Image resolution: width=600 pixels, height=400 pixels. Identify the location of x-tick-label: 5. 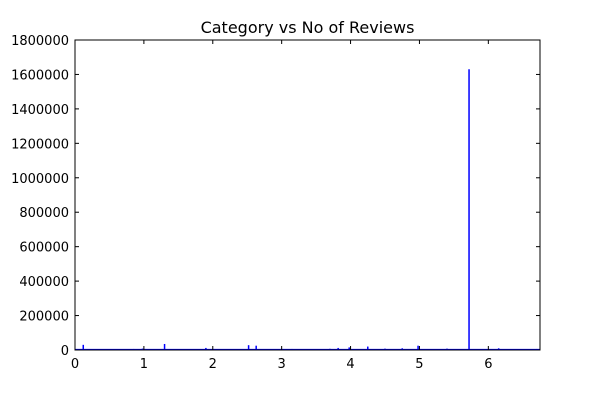
(419, 364).